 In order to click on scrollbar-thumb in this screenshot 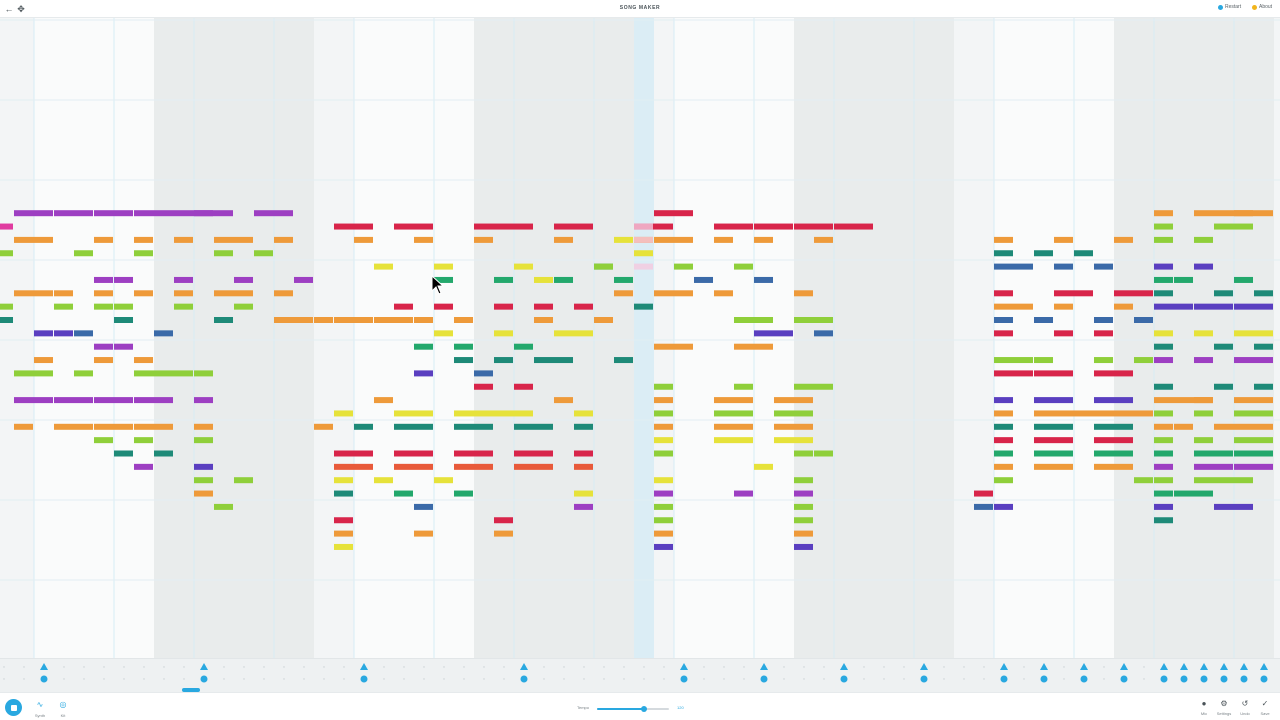, I will do `click(191, 690)`.